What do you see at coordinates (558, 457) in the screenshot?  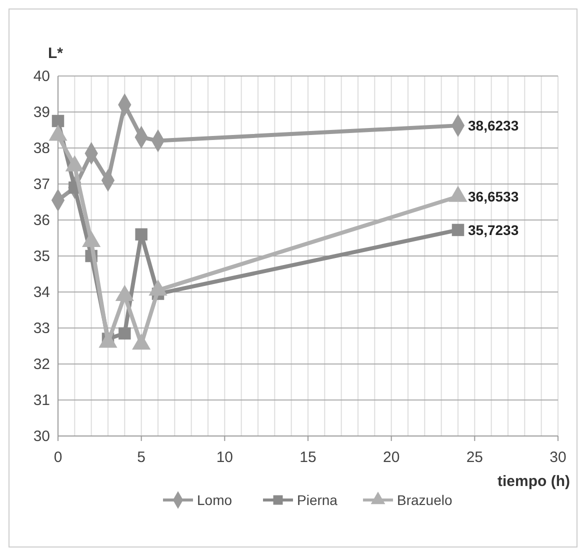 I see `x-tick-label: 30` at bounding box center [558, 457].